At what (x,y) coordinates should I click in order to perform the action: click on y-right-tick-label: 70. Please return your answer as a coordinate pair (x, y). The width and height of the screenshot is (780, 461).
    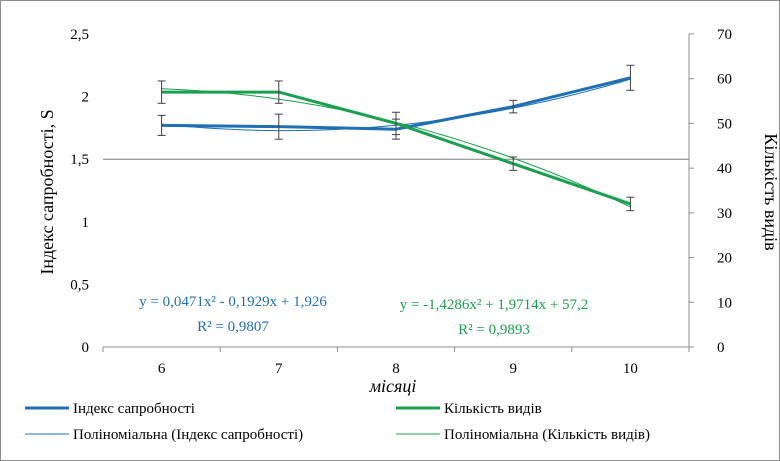
    Looking at the image, I should click on (724, 35).